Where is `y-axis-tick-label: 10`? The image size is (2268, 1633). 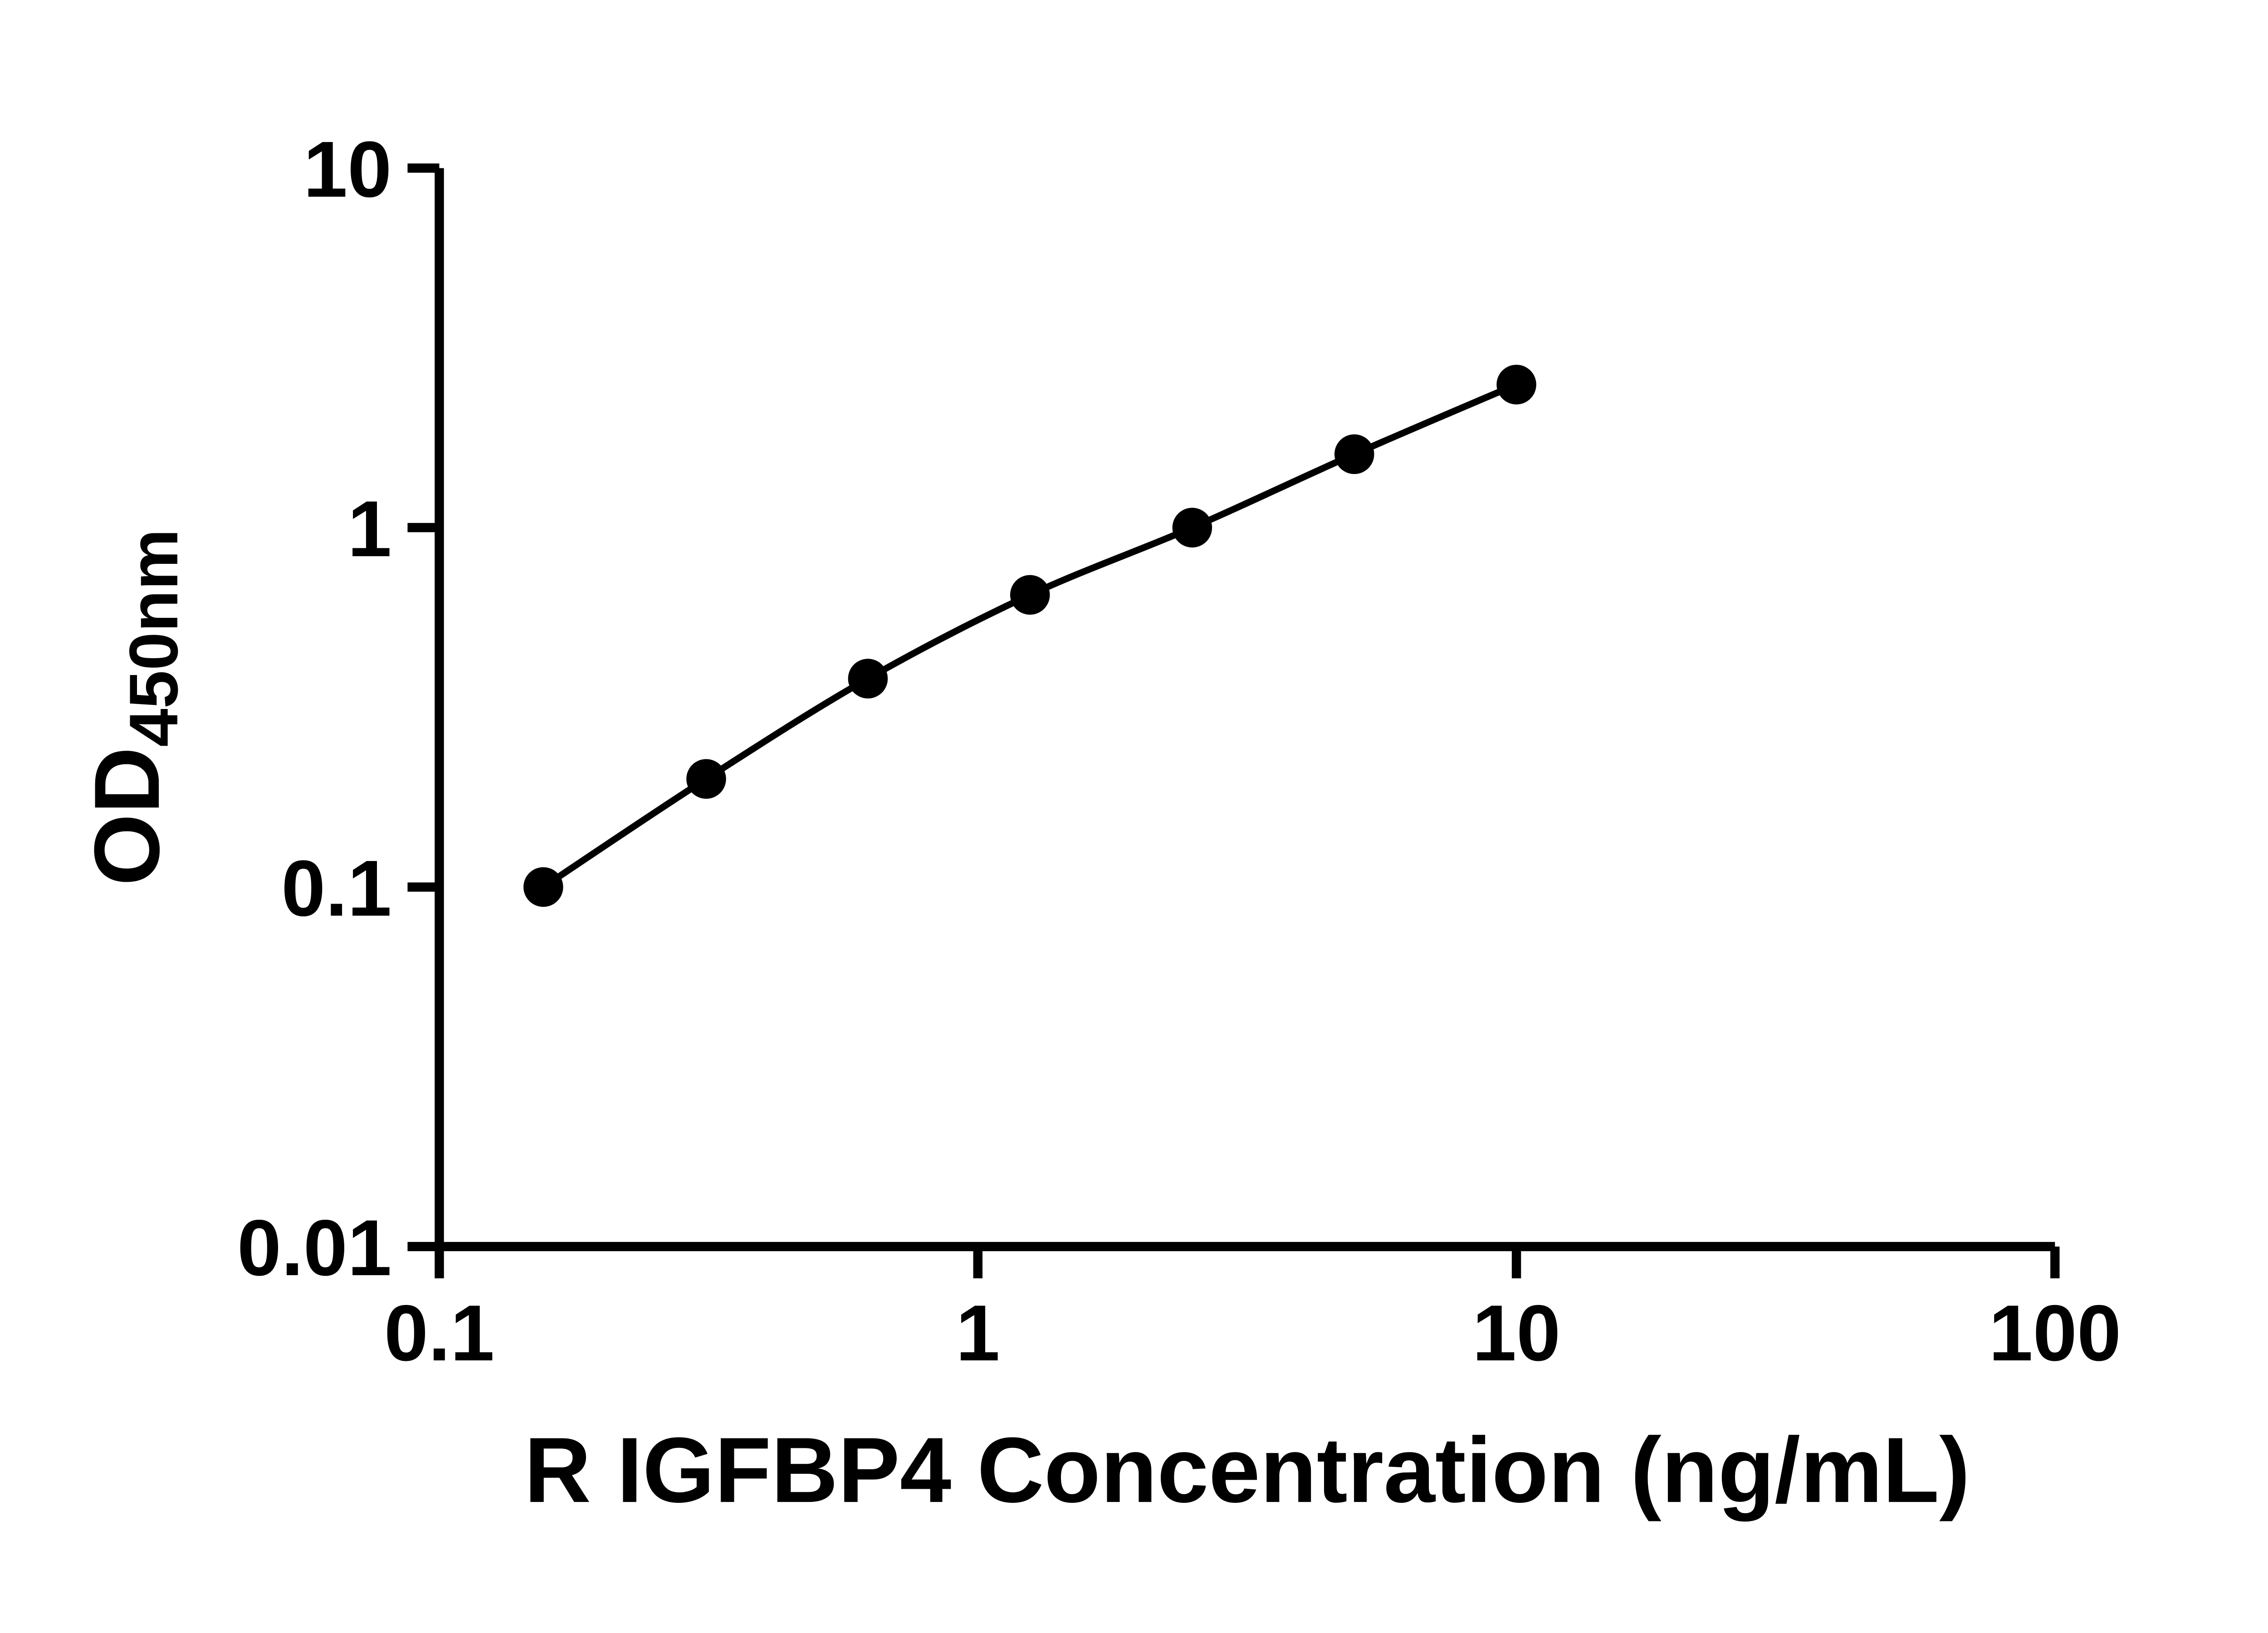 y-axis-tick-label: 10 is located at coordinates (347, 170).